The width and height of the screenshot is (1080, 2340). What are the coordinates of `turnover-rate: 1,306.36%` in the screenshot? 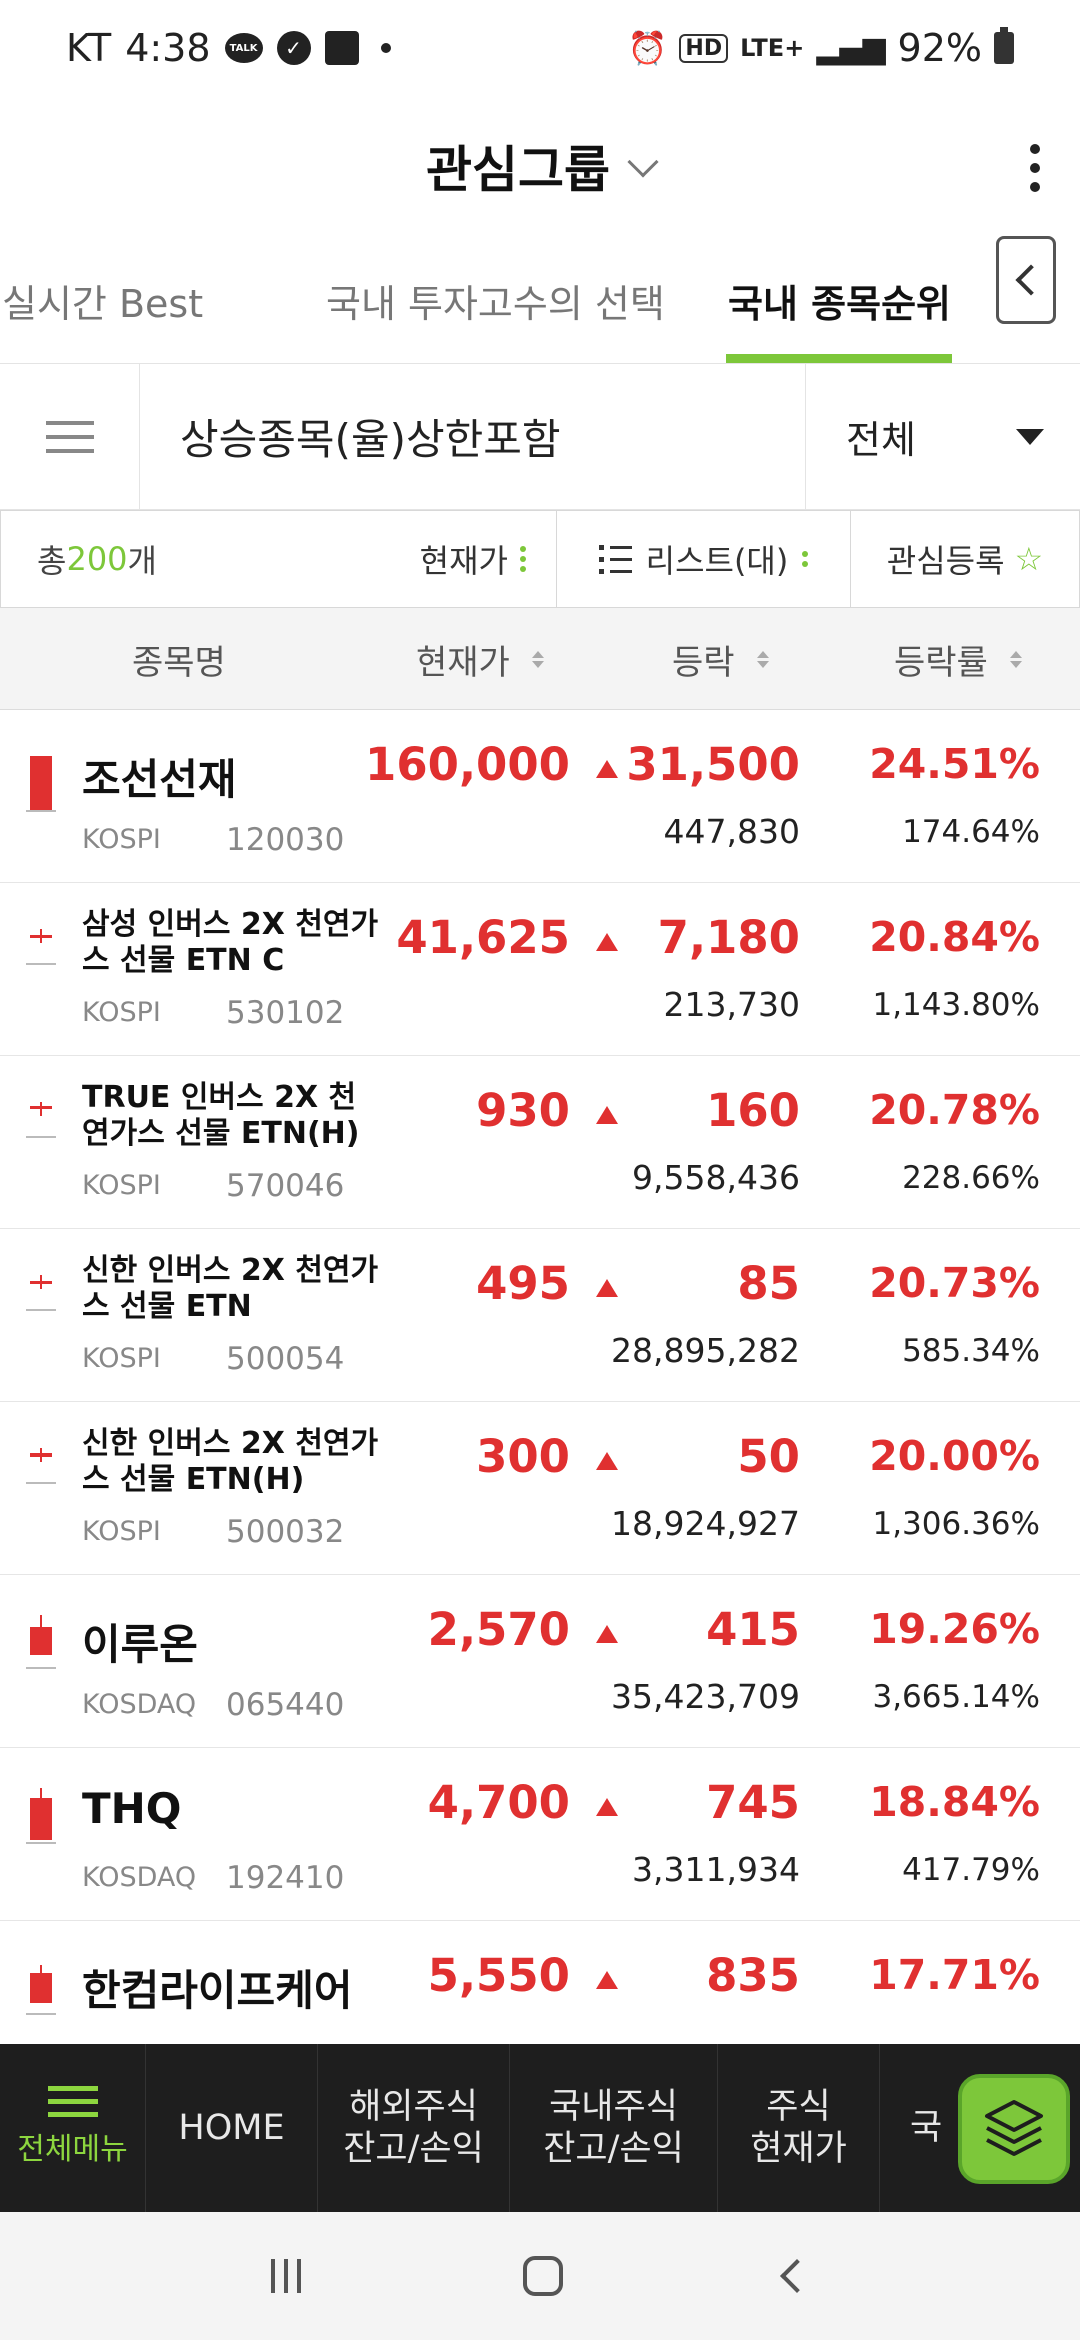 It's located at (956, 1524).